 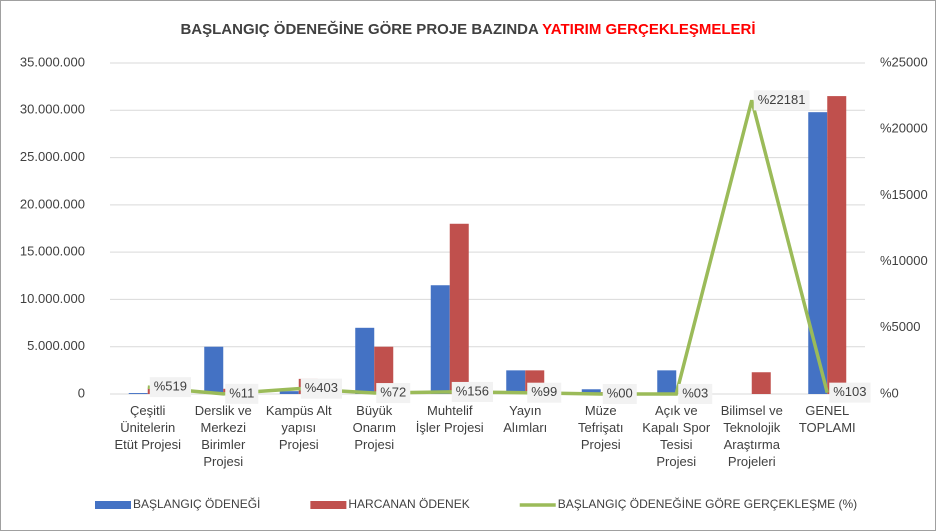 I want to click on y-tick-label: 30.000.000, so click(x=52, y=109).